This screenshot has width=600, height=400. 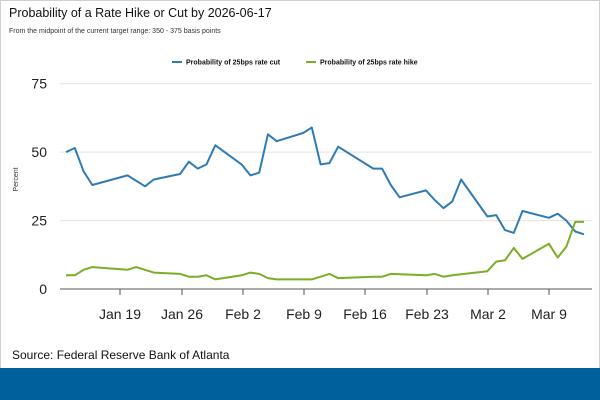 I want to click on source-note: Source: Federal Reserve Bank of Atlanta, so click(x=121, y=355).